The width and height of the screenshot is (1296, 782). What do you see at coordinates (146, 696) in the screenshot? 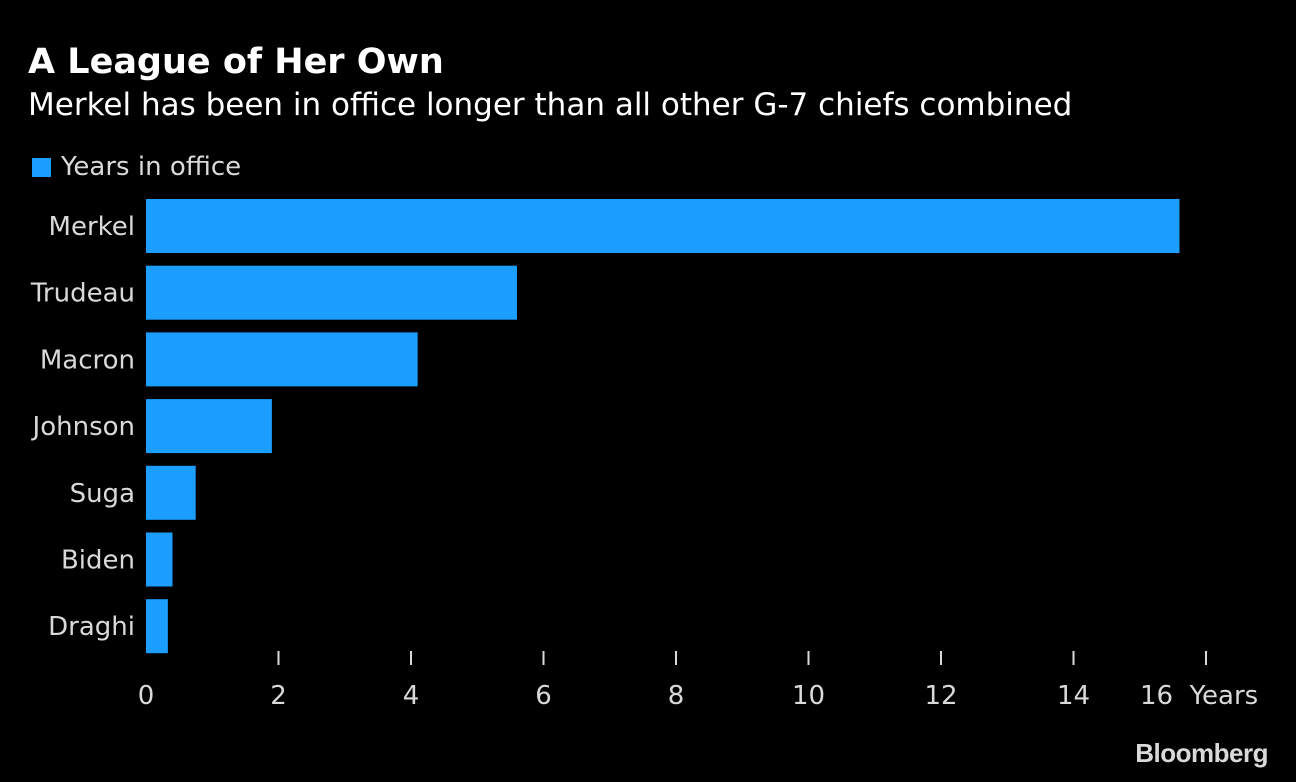
I see `x-tick-label: 0` at bounding box center [146, 696].